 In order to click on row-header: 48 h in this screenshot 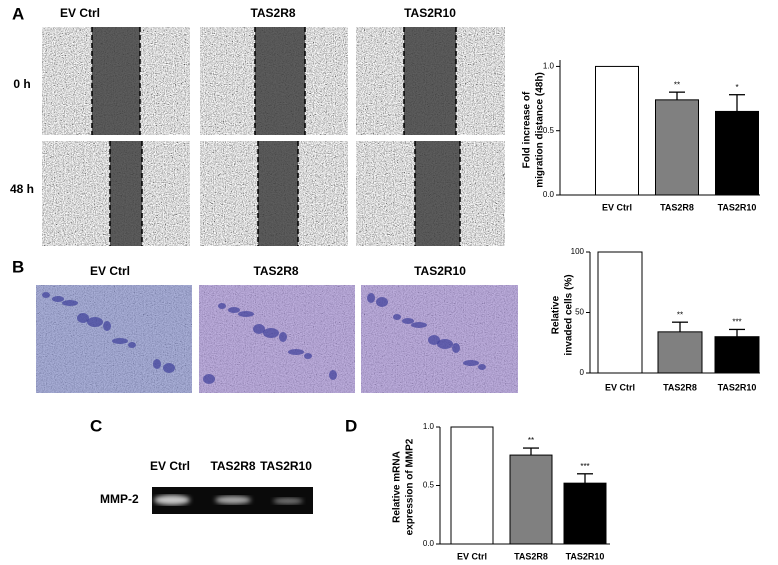, I will do `click(22, 189)`.